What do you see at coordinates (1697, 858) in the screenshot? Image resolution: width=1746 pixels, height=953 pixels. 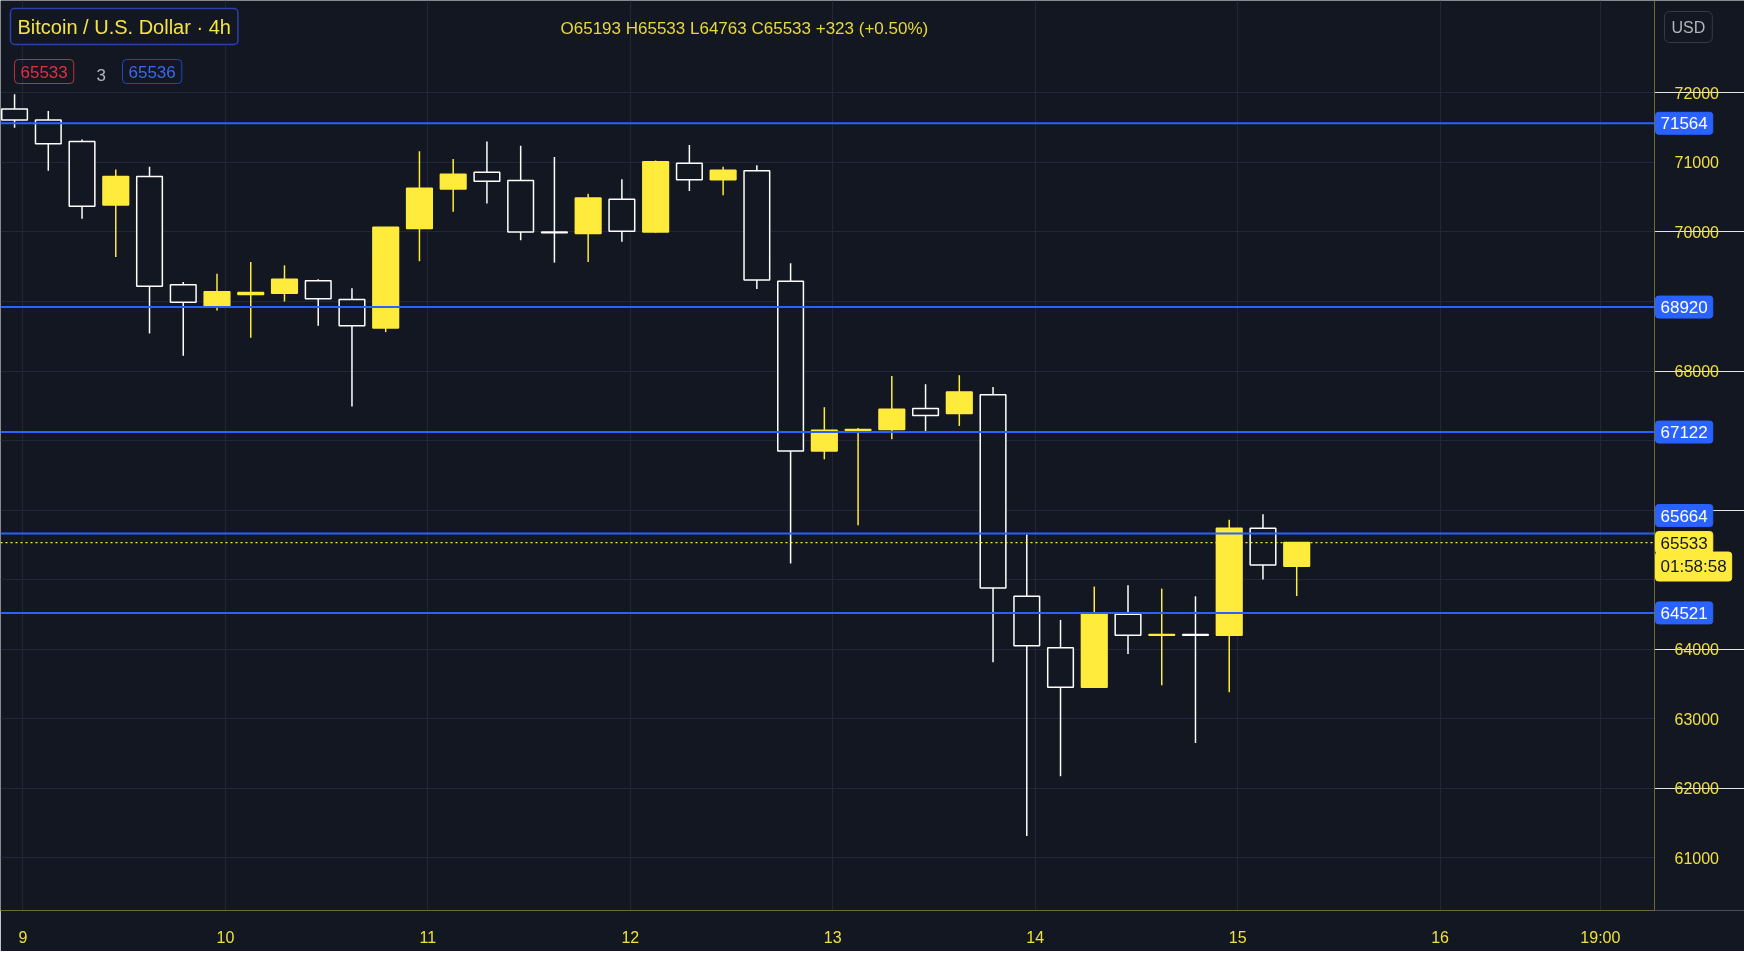 I see `y-tick-label: 61000` at bounding box center [1697, 858].